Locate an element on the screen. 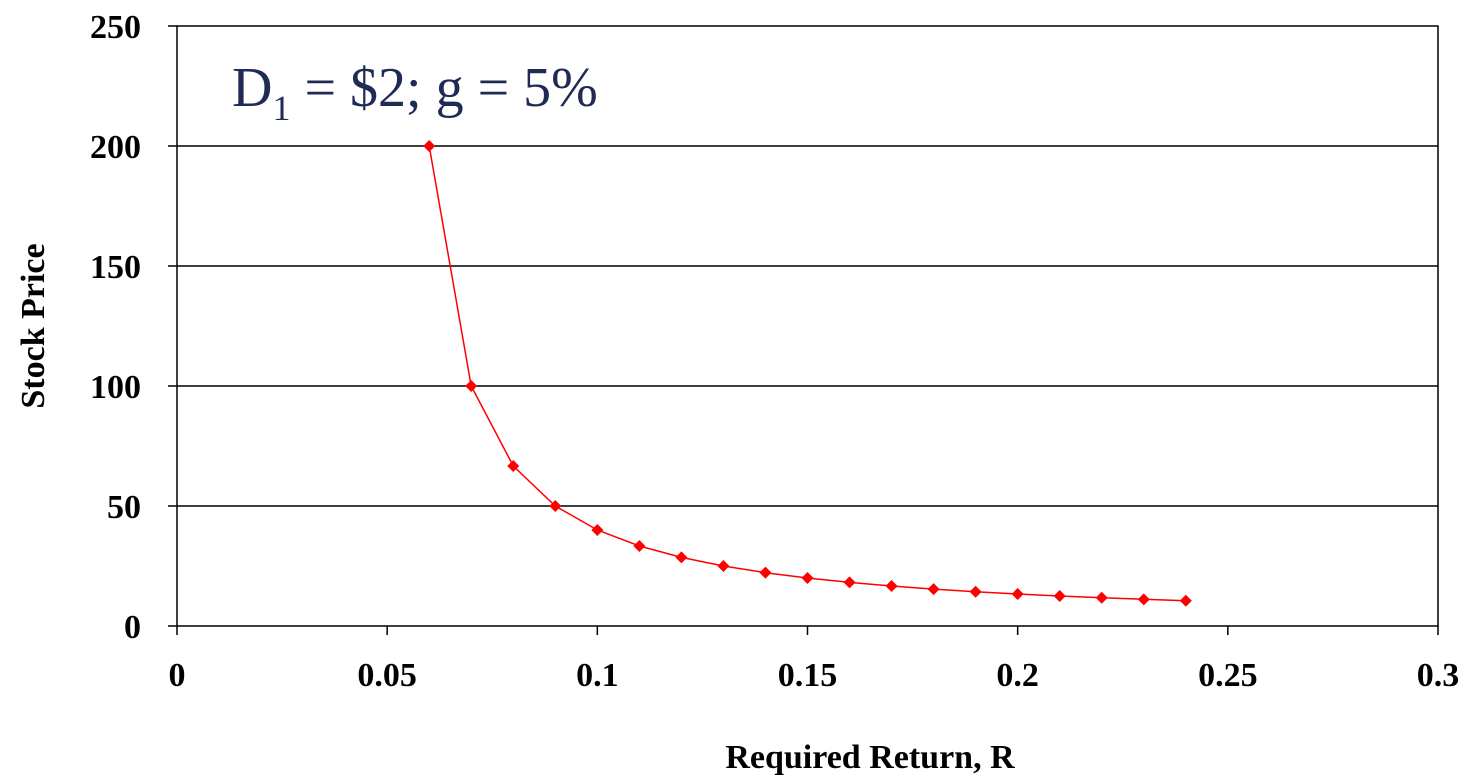 The image size is (1472, 777). x-tick-label-6: 0.3 is located at coordinates (1438, 675).